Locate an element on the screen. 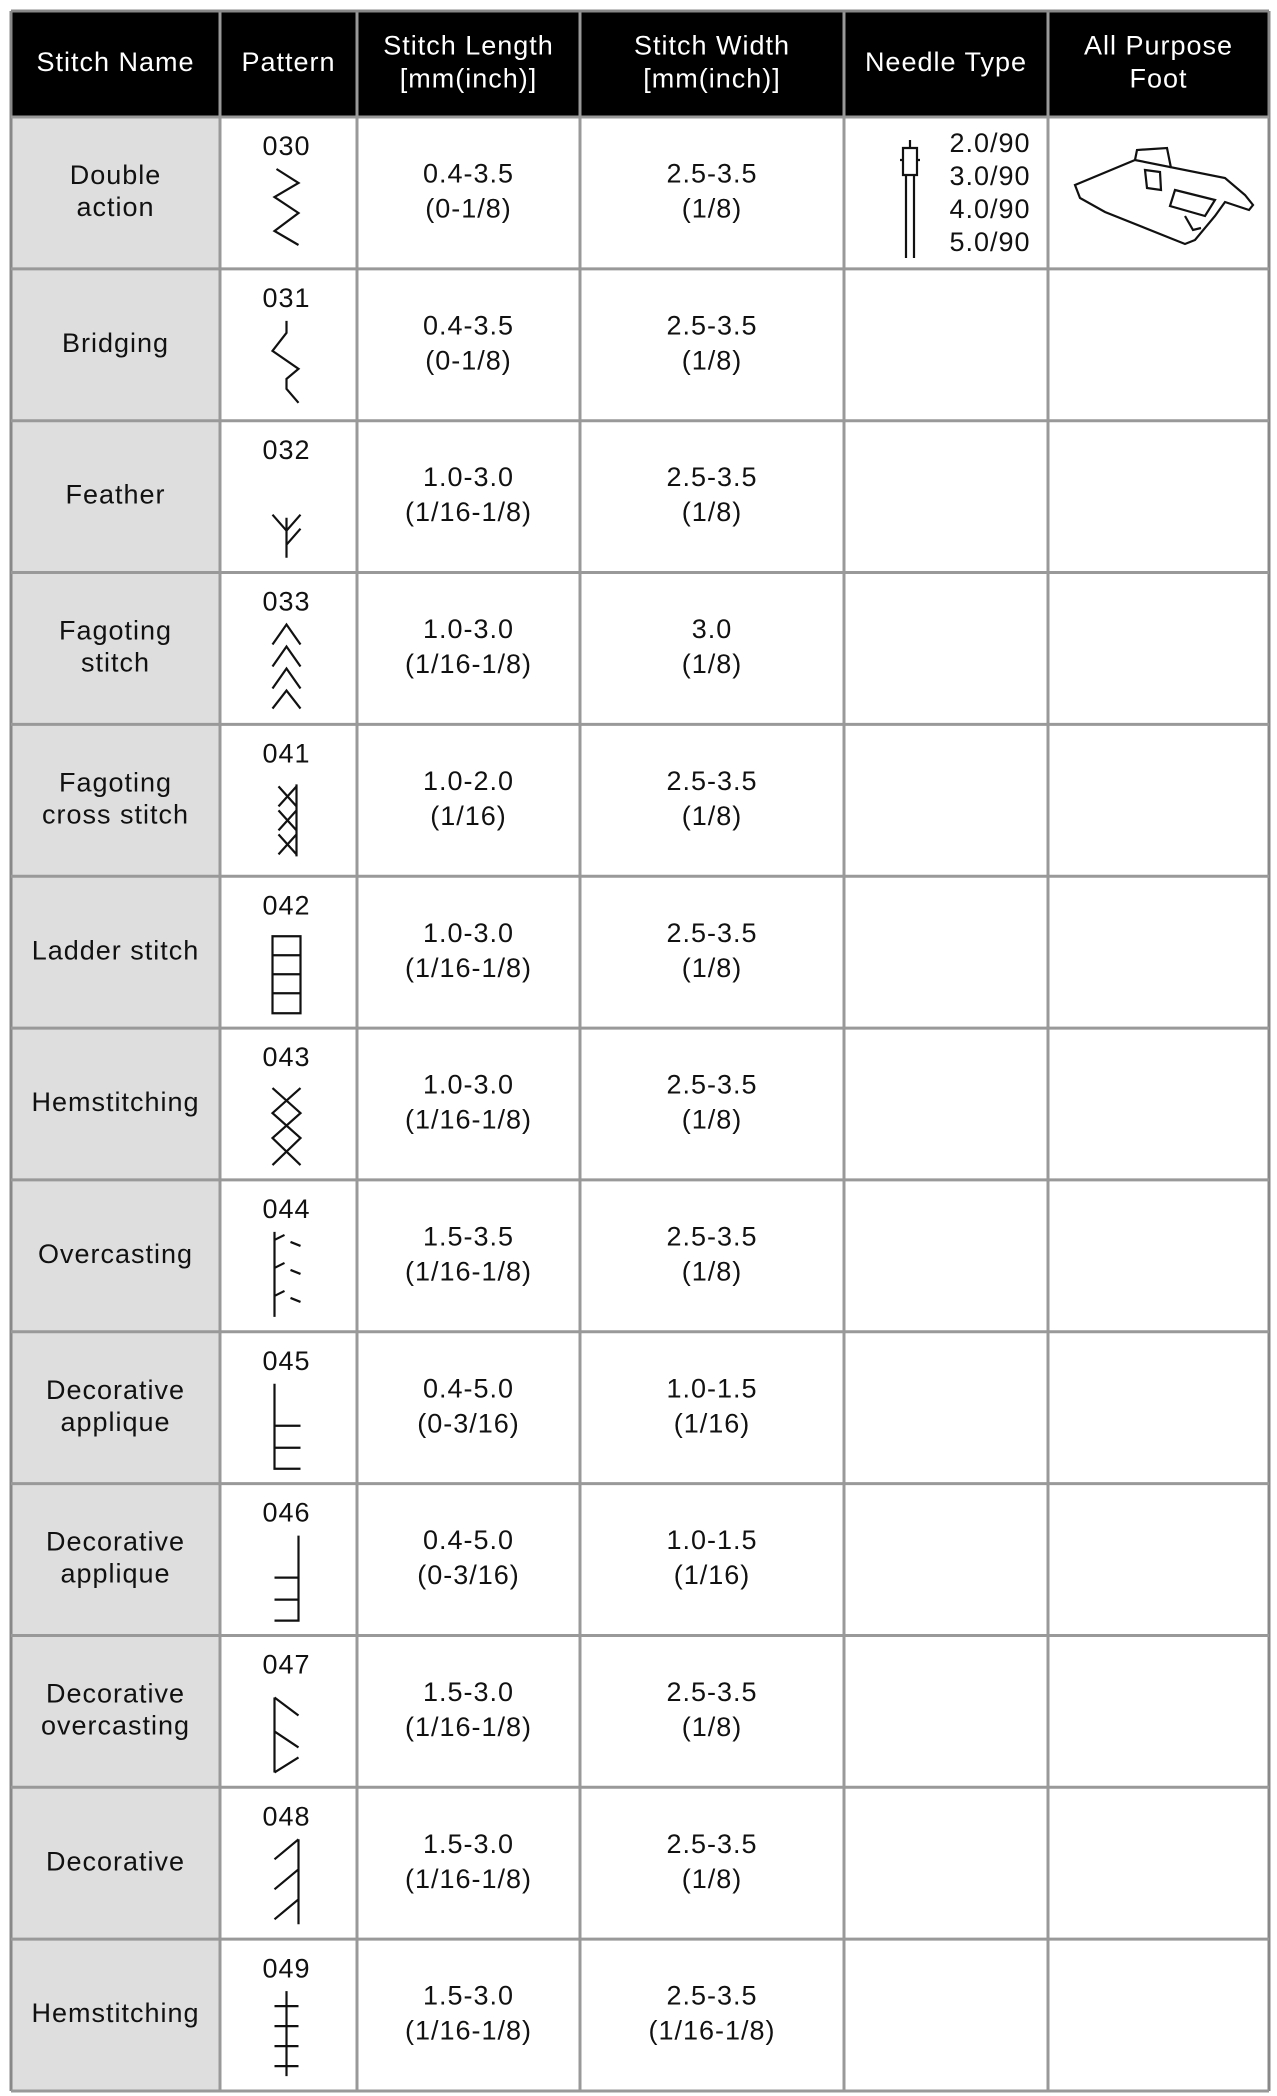  stitch-name: action is located at coordinates (115, 207).